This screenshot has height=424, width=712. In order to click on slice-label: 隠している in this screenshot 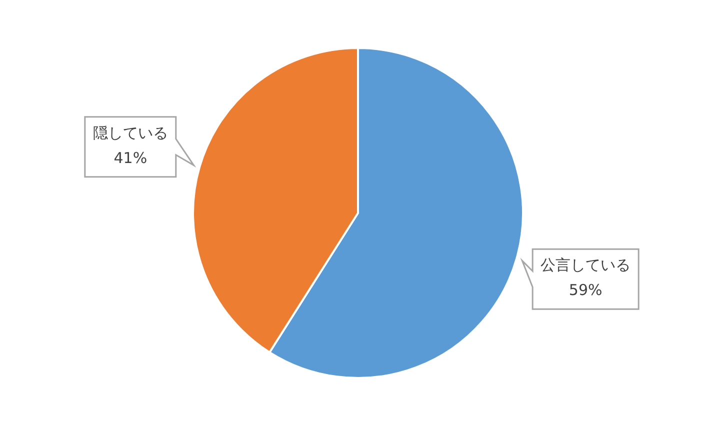, I will do `click(130, 133)`.